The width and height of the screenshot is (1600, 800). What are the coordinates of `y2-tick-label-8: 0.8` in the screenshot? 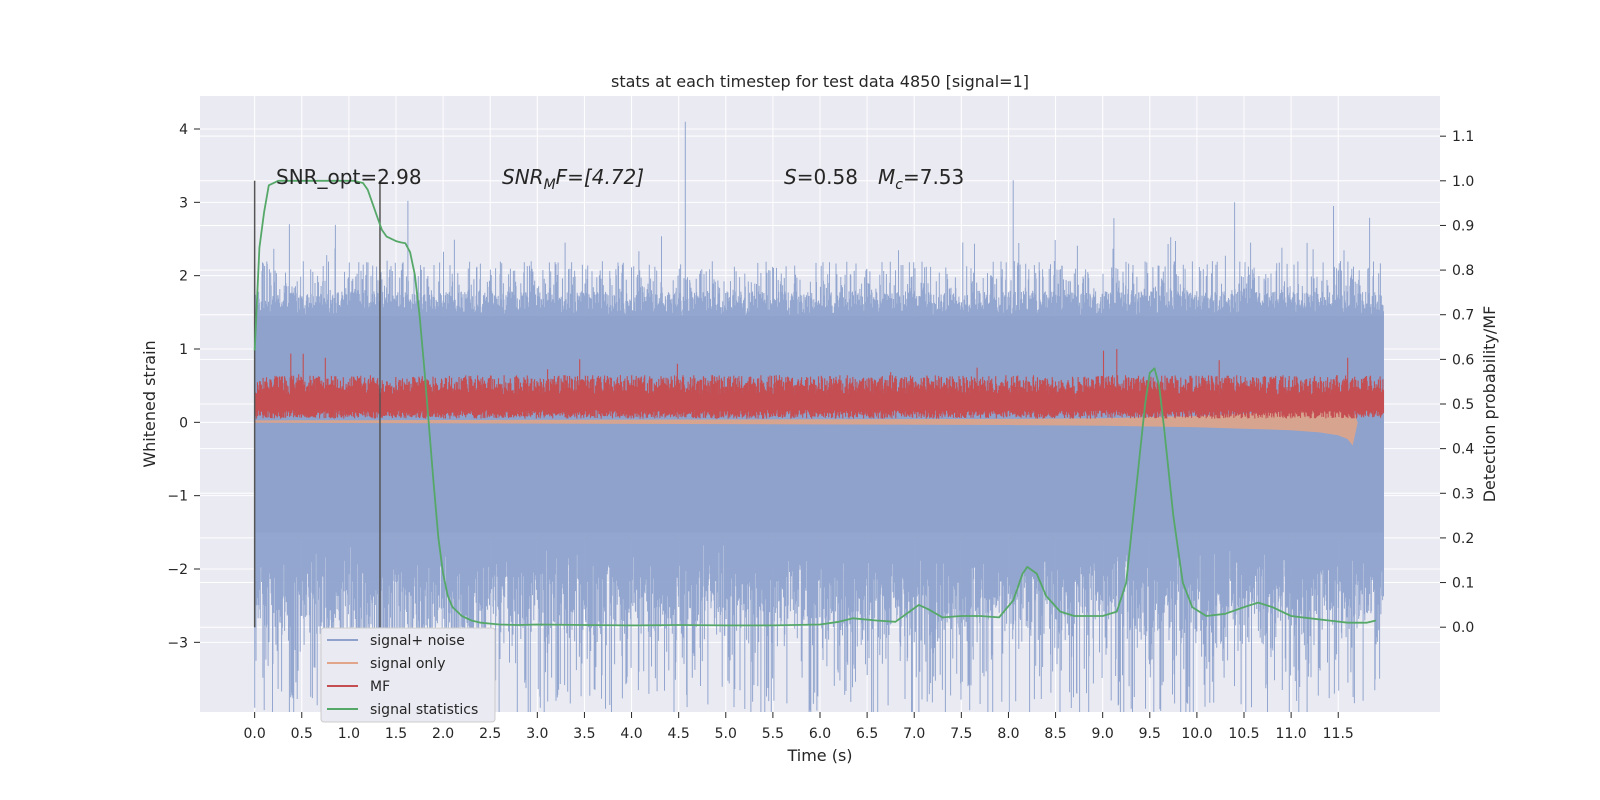 It's located at (1463, 271).